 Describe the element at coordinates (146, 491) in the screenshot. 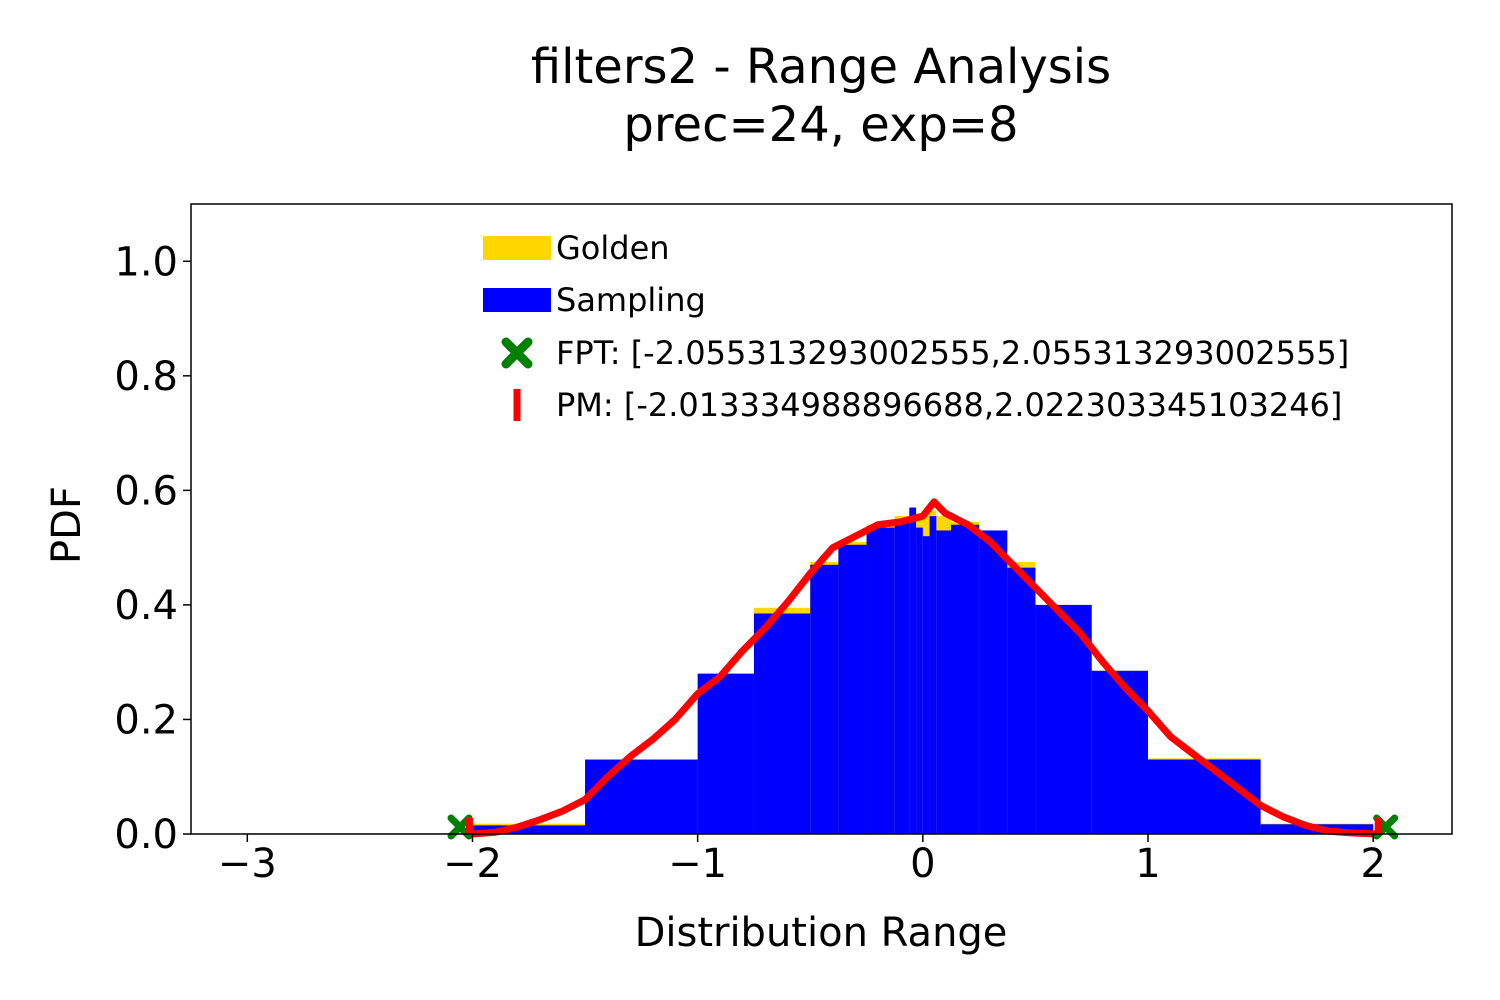

I see `y-tick-label-3: 0.6` at that location.